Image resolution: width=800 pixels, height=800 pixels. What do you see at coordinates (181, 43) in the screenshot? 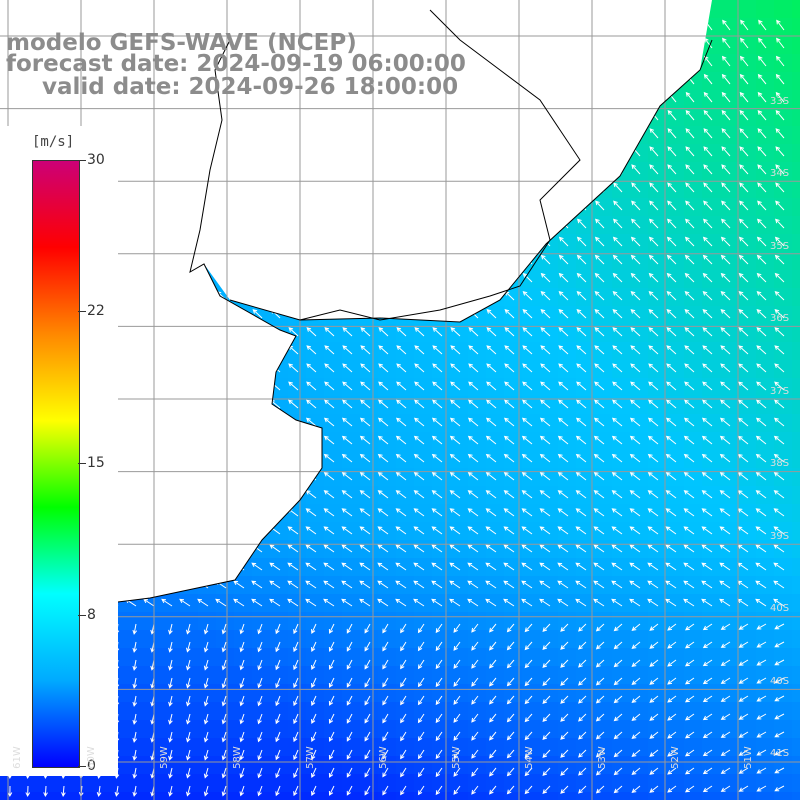
I see `model-title: modelo GEFS-WAVE (NCEP)` at bounding box center [181, 43].